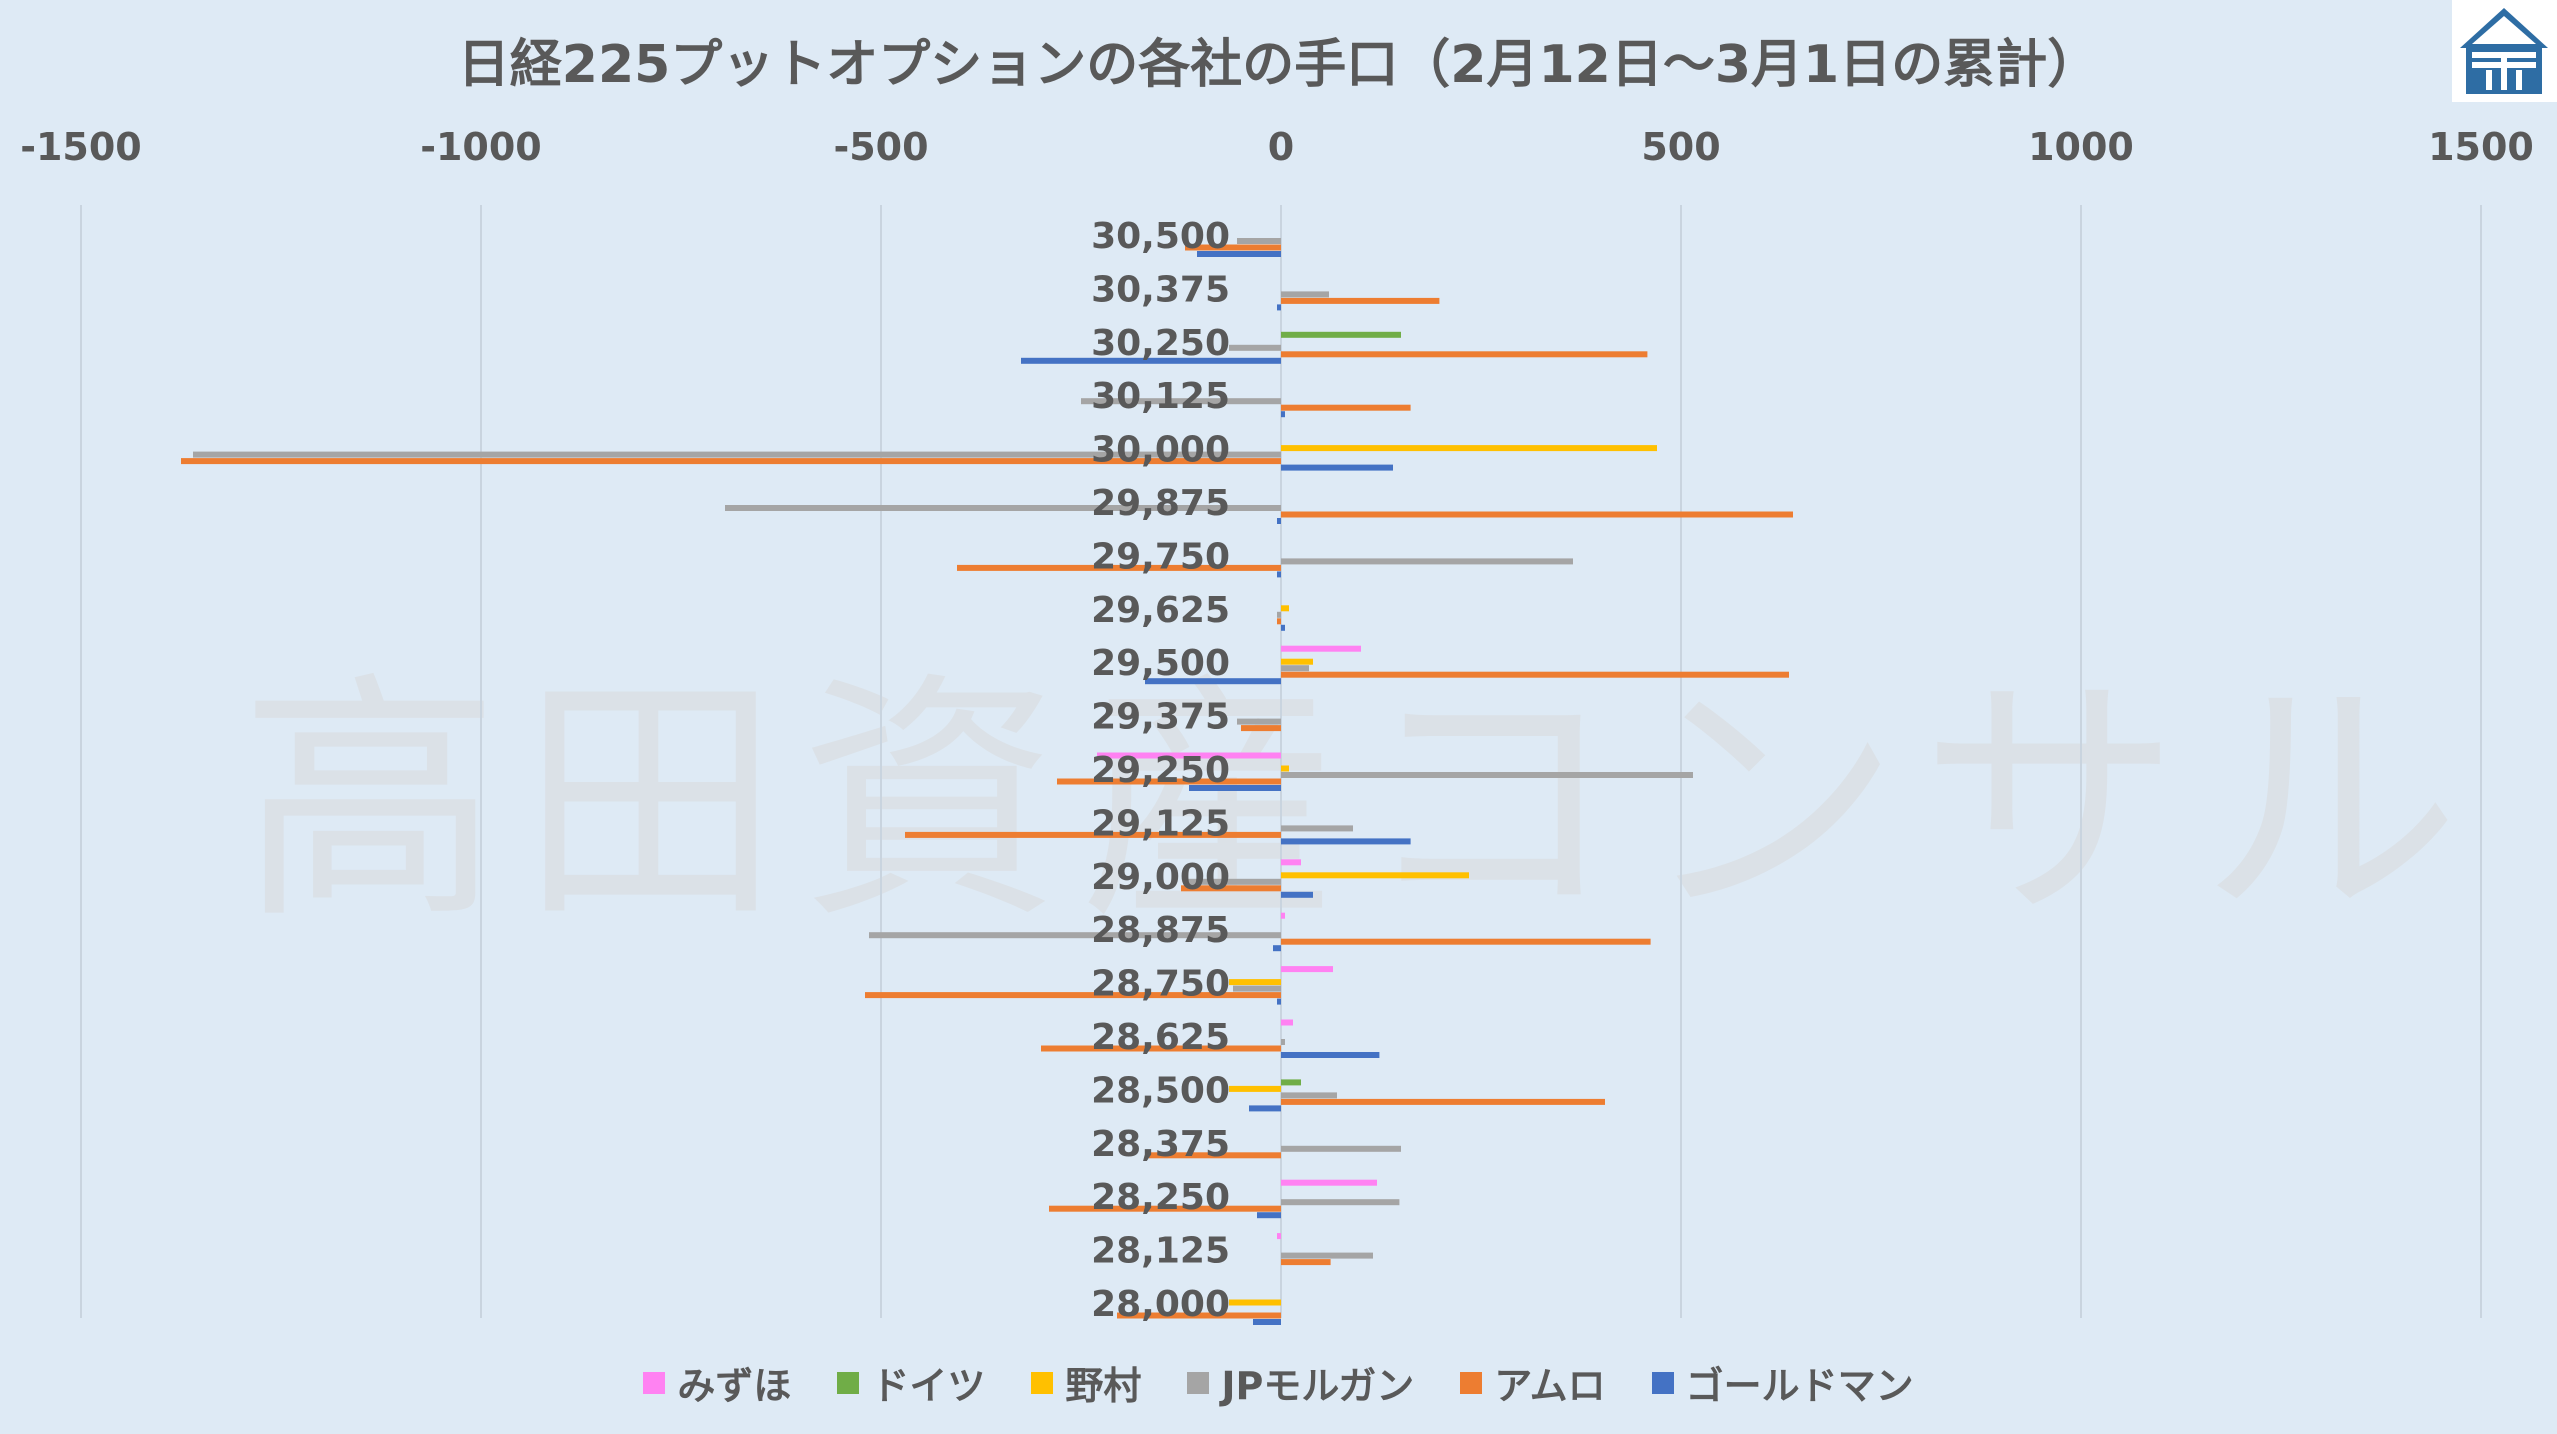 Image resolution: width=2557 pixels, height=1434 pixels. What do you see at coordinates (734, 1386) in the screenshot?
I see `legend-label: みずほ` at bounding box center [734, 1386].